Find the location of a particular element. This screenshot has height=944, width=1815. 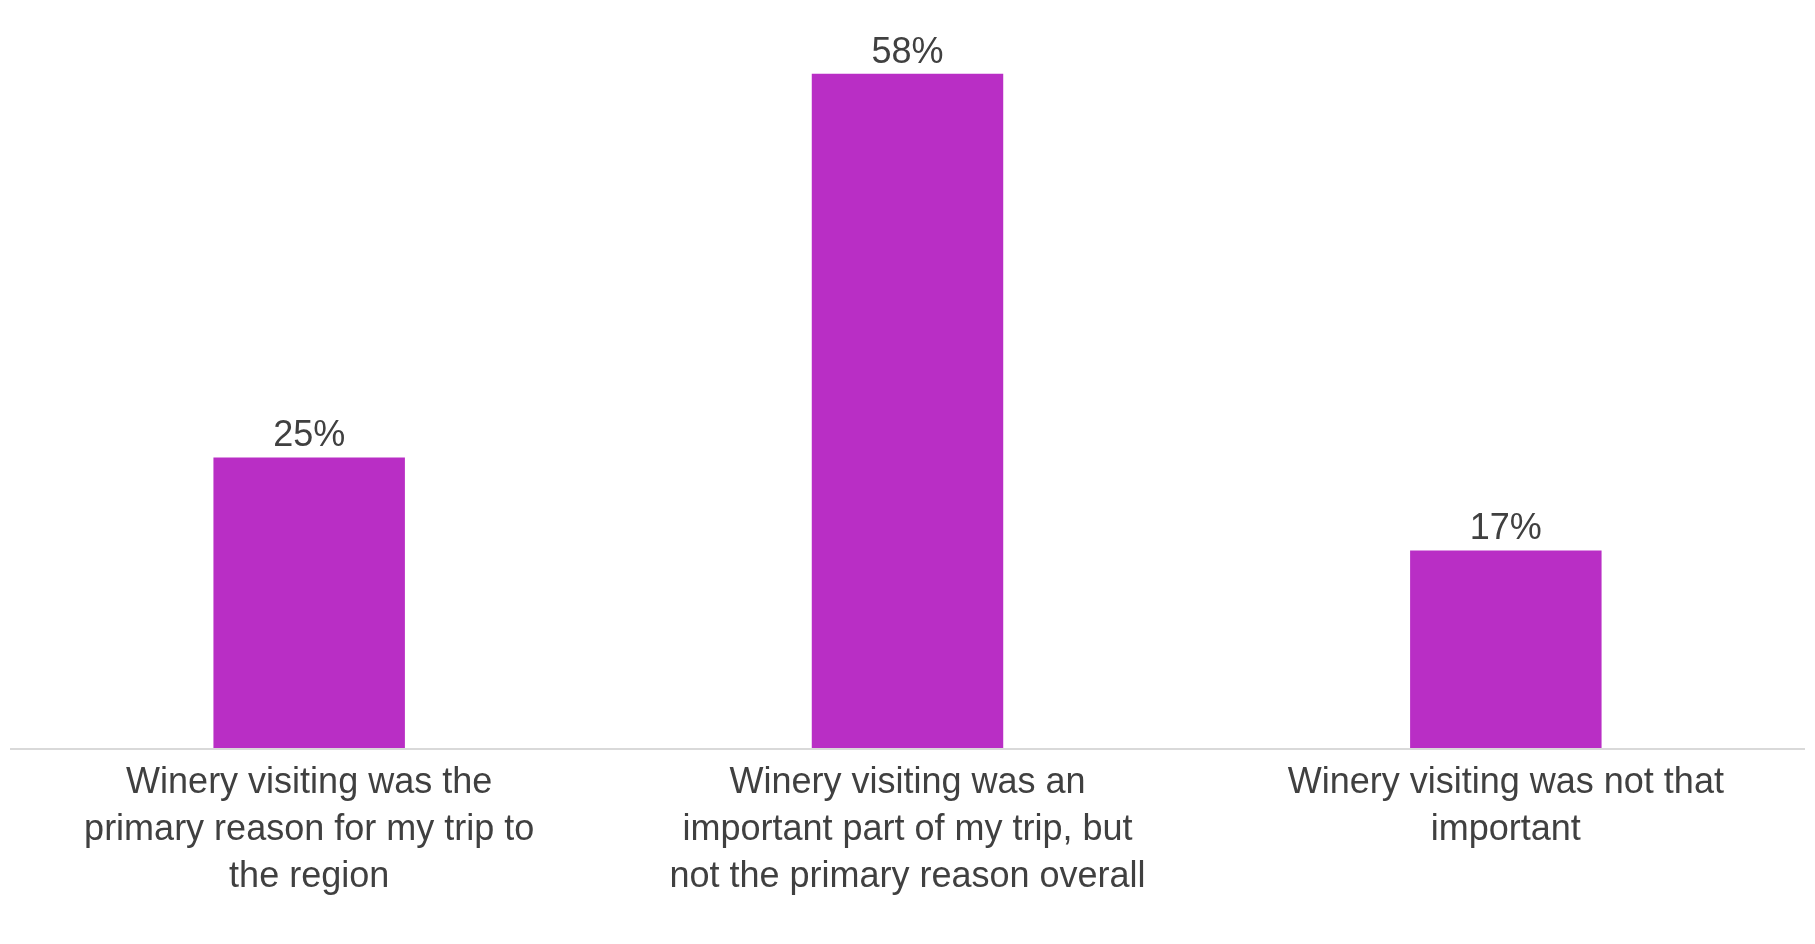

data-label: 25% is located at coordinates (309, 434).